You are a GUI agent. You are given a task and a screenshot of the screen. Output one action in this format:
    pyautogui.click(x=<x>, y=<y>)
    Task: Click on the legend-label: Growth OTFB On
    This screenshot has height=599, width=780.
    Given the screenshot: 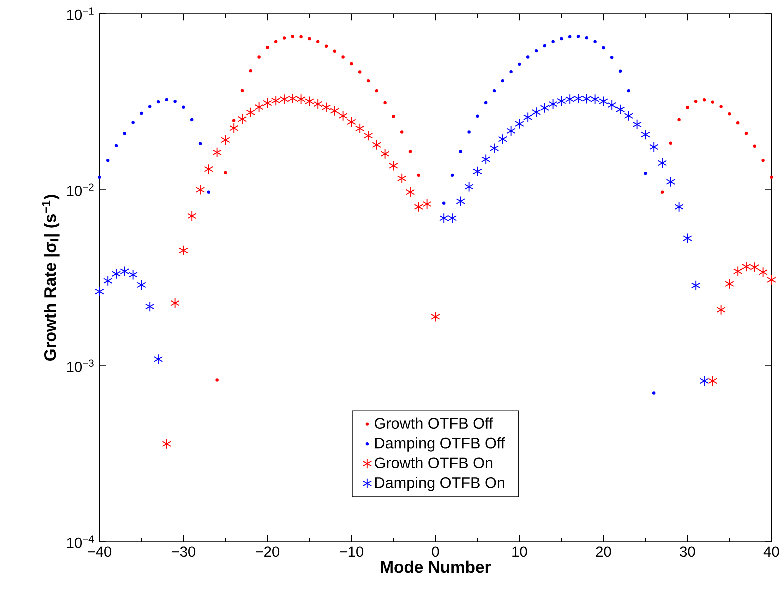 What is the action you would take?
    pyautogui.click(x=434, y=463)
    